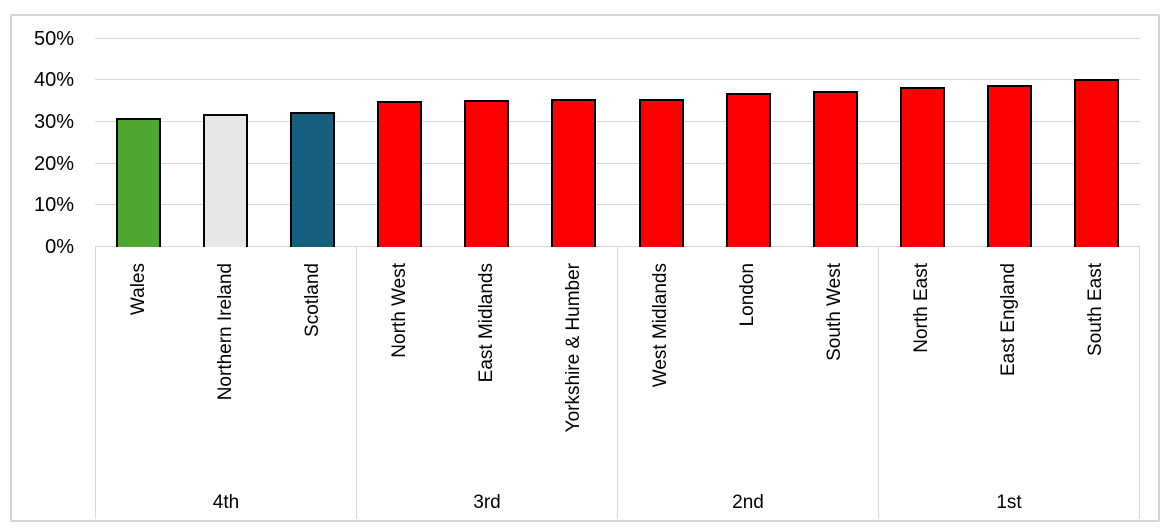 The width and height of the screenshot is (1170, 528). What do you see at coordinates (226, 332) in the screenshot?
I see `category-label: Northern Ireland` at bounding box center [226, 332].